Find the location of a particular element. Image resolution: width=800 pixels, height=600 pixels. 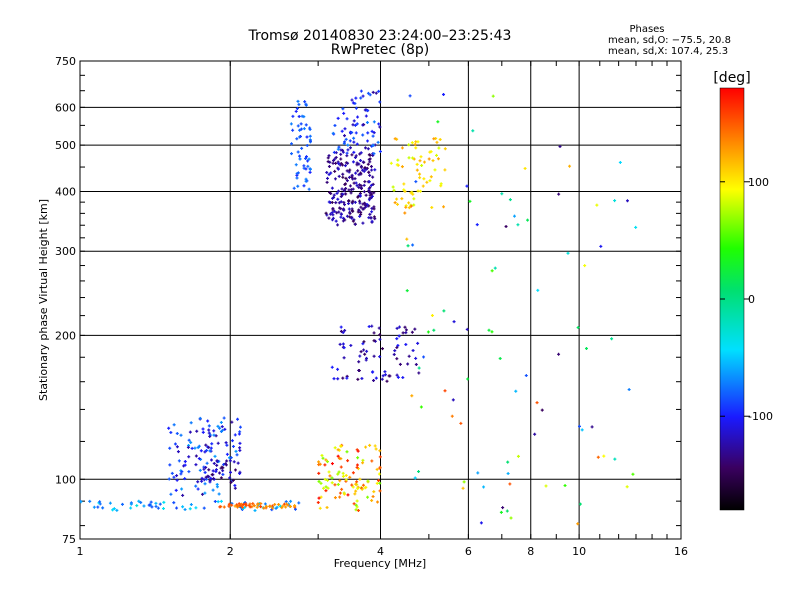

x-tick-label: 10 is located at coordinates (579, 551).